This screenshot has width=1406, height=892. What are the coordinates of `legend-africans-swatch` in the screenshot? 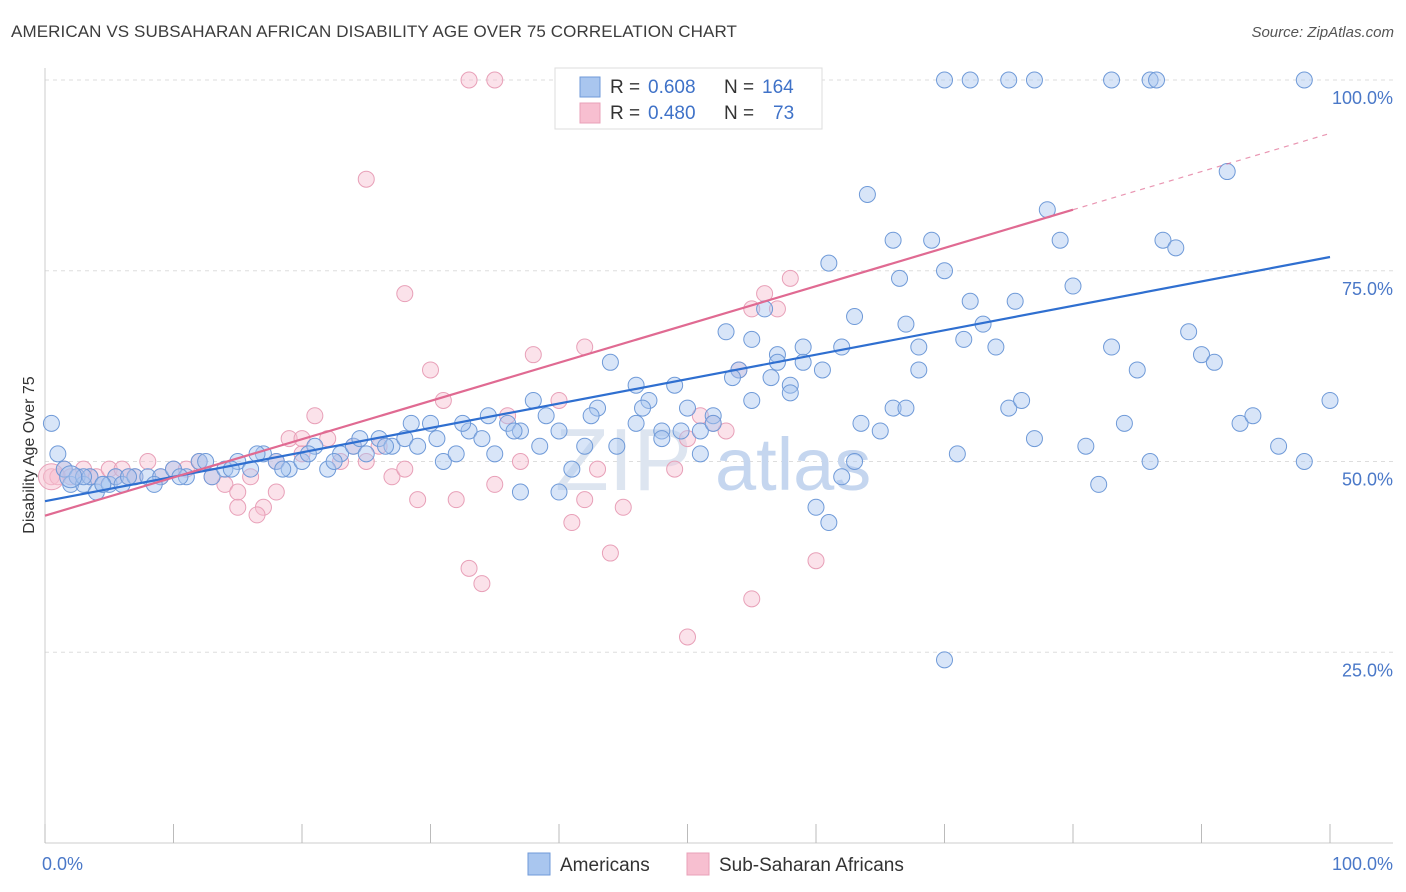 It's located at (590, 113).